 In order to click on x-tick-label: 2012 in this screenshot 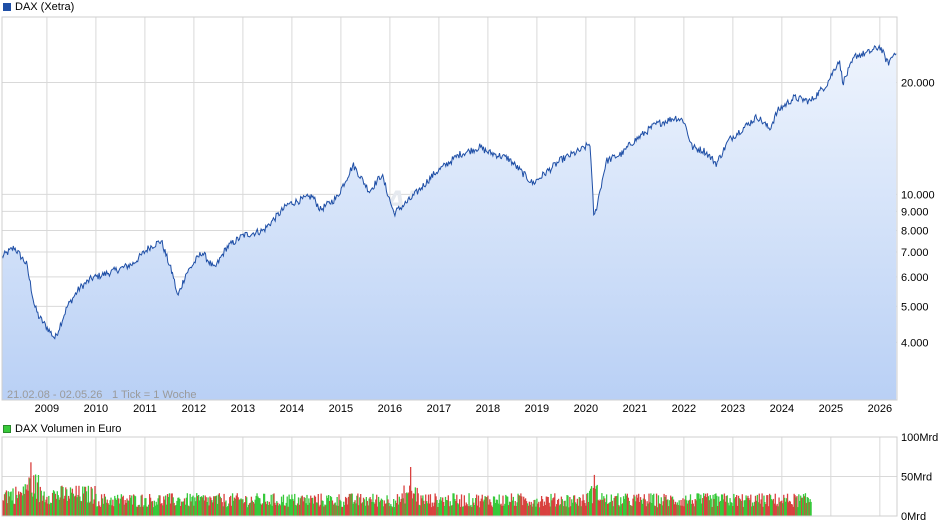, I will do `click(194, 409)`.